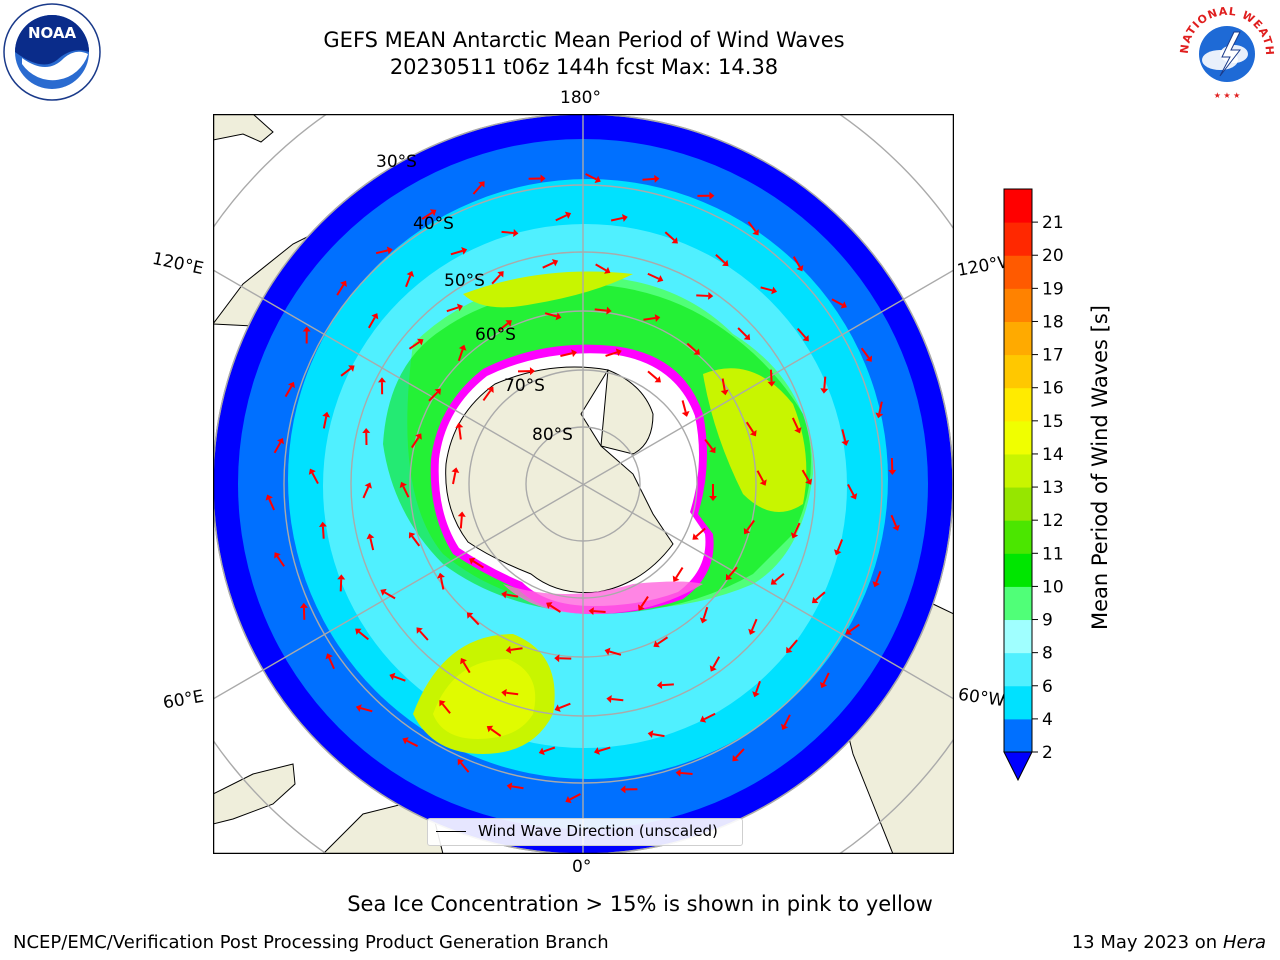 The width and height of the screenshot is (1280, 960). What do you see at coordinates (1047, 720) in the screenshot?
I see `colorbar-tick-label: 4` at bounding box center [1047, 720].